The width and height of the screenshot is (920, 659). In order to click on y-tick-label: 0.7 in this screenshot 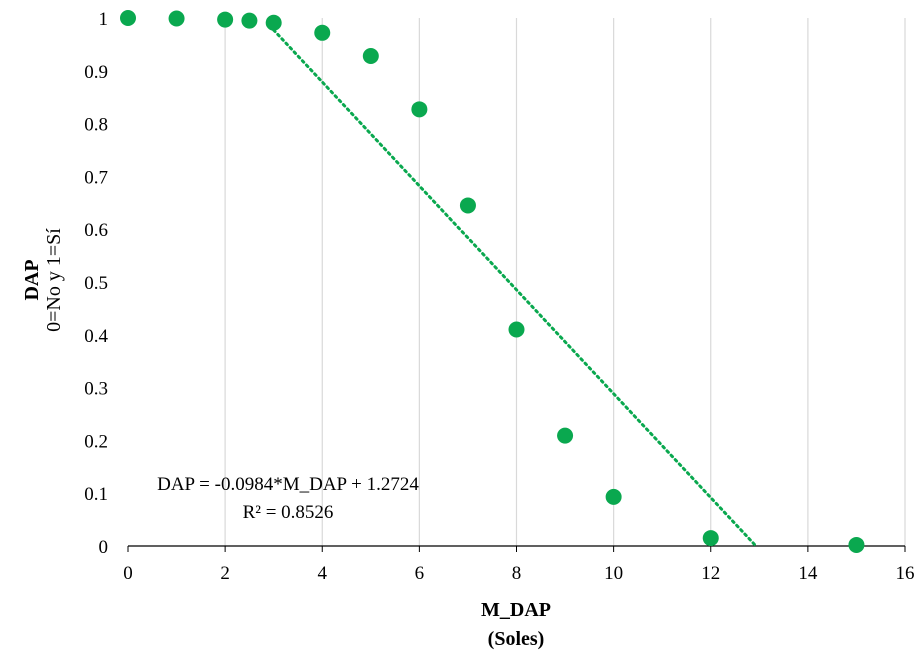, I will do `click(96, 177)`.